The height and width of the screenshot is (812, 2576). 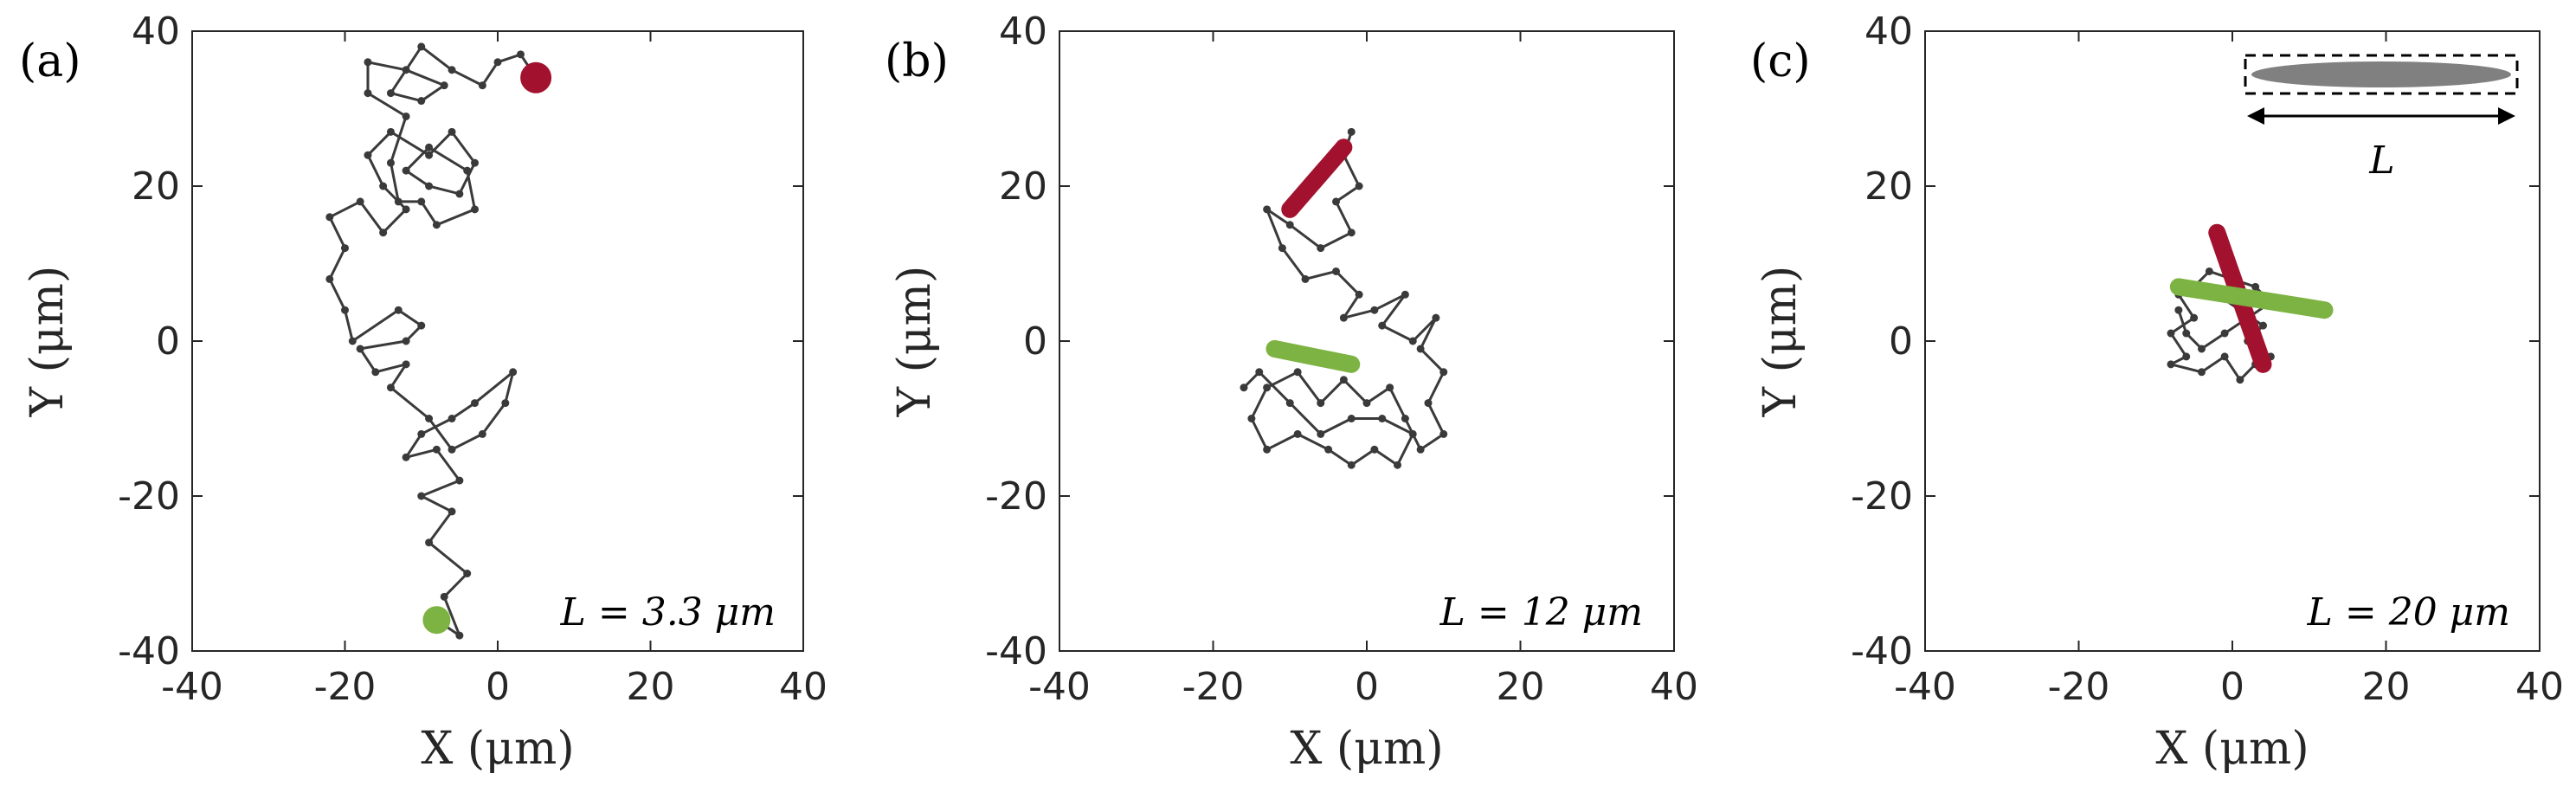 What do you see at coordinates (1366, 749) in the screenshot?
I see `x-axis-label: X (μm)` at bounding box center [1366, 749].